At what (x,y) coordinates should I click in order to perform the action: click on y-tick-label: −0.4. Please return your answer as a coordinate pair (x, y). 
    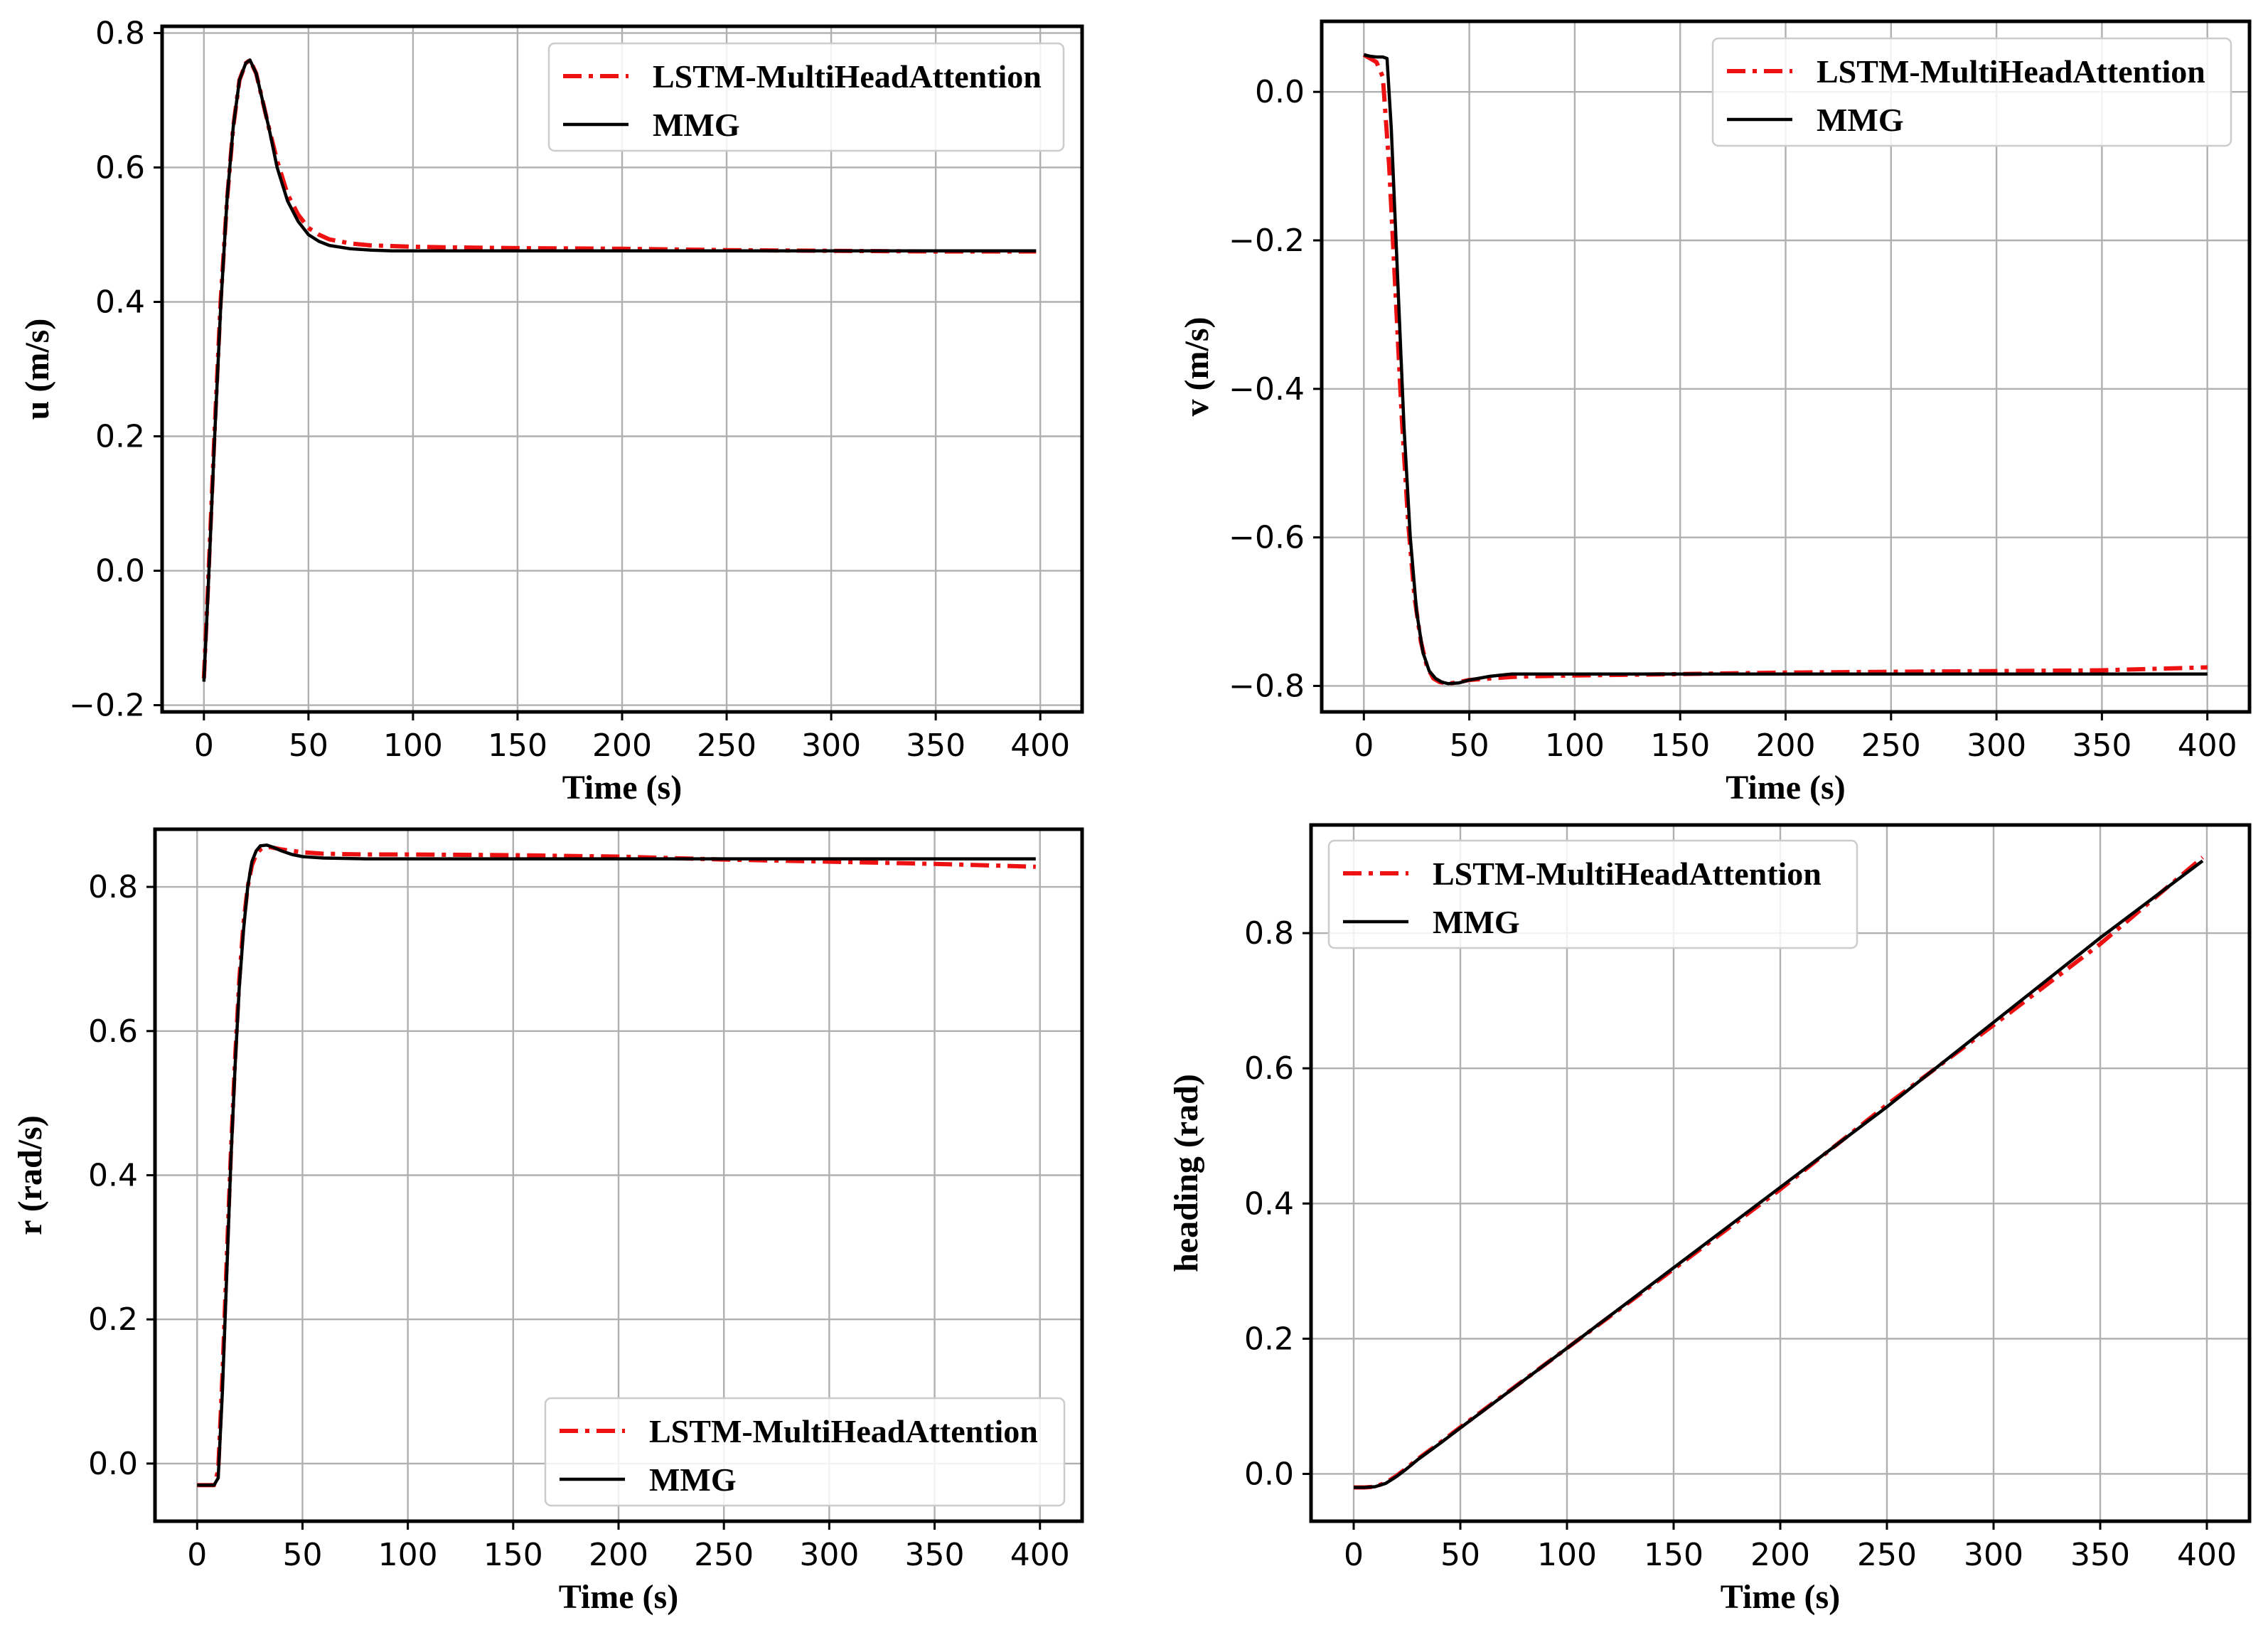
    Looking at the image, I should click on (1267, 389).